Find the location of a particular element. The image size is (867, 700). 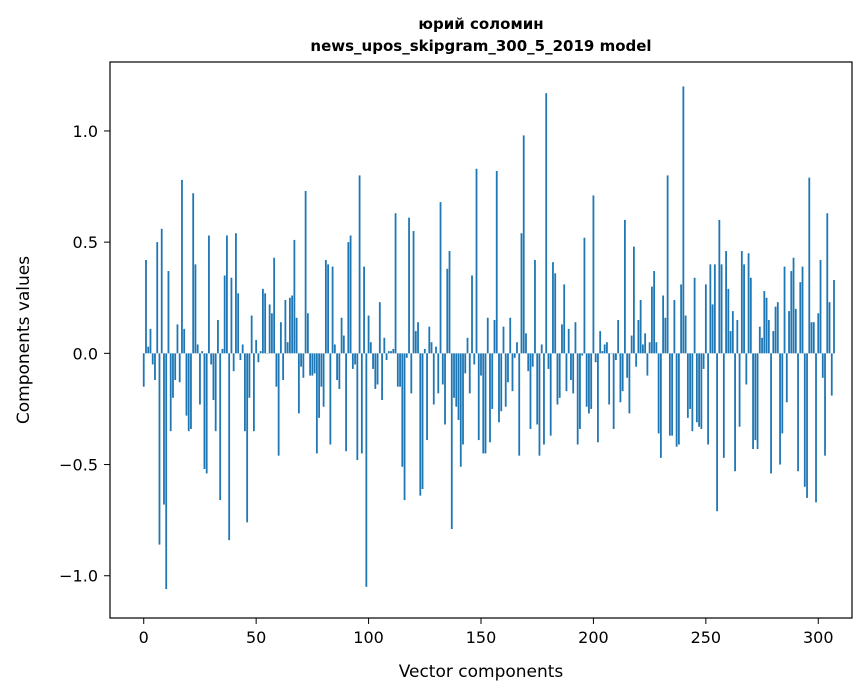

chart-title-line-2: news_upos_skipgram_300_5_2019 model is located at coordinates (480, 46).